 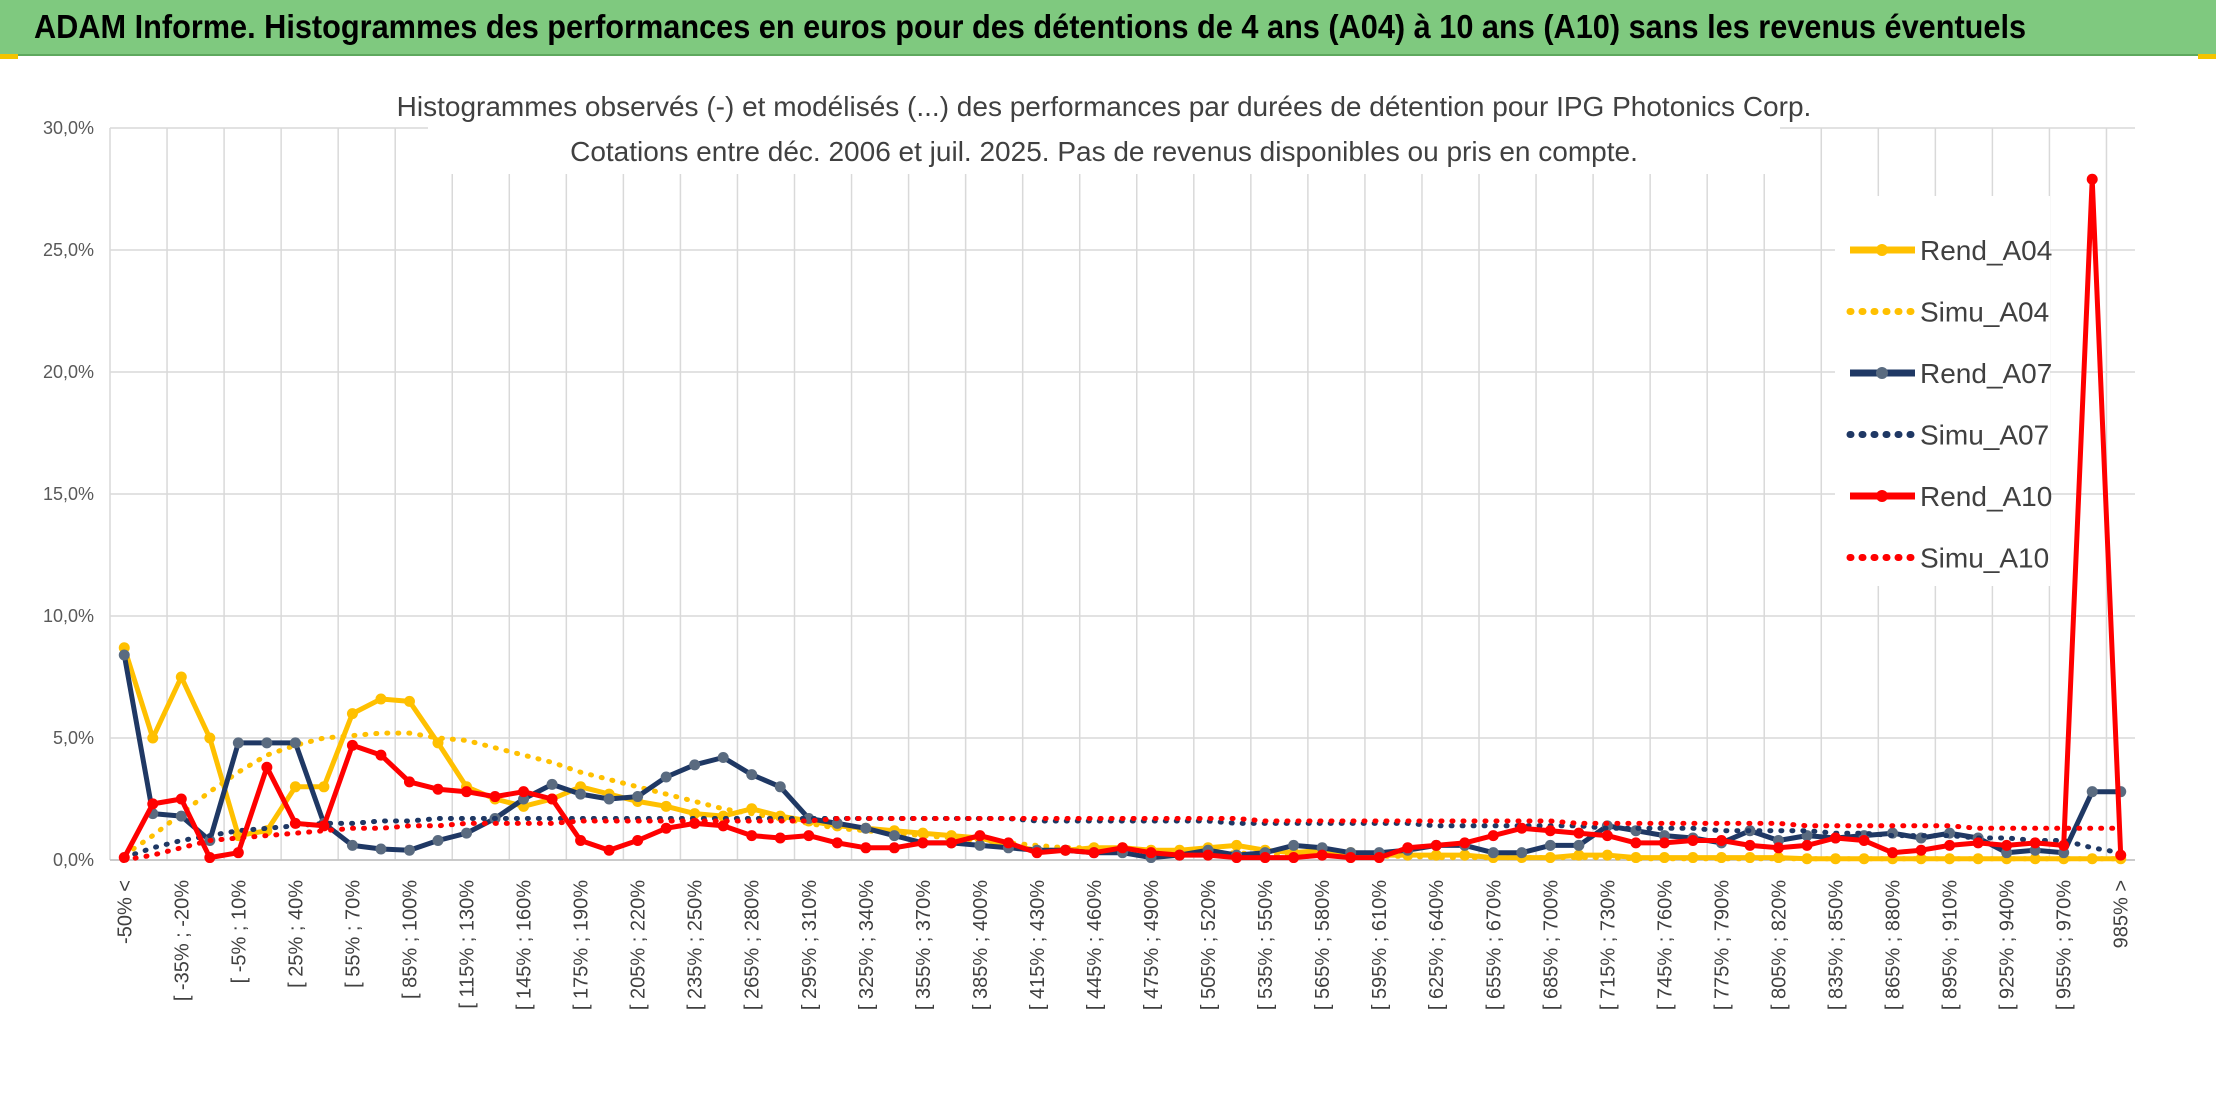 What do you see at coordinates (1323, 945) in the screenshot?
I see `x-tick-label: [ 565% ; 580%` at bounding box center [1323, 945].